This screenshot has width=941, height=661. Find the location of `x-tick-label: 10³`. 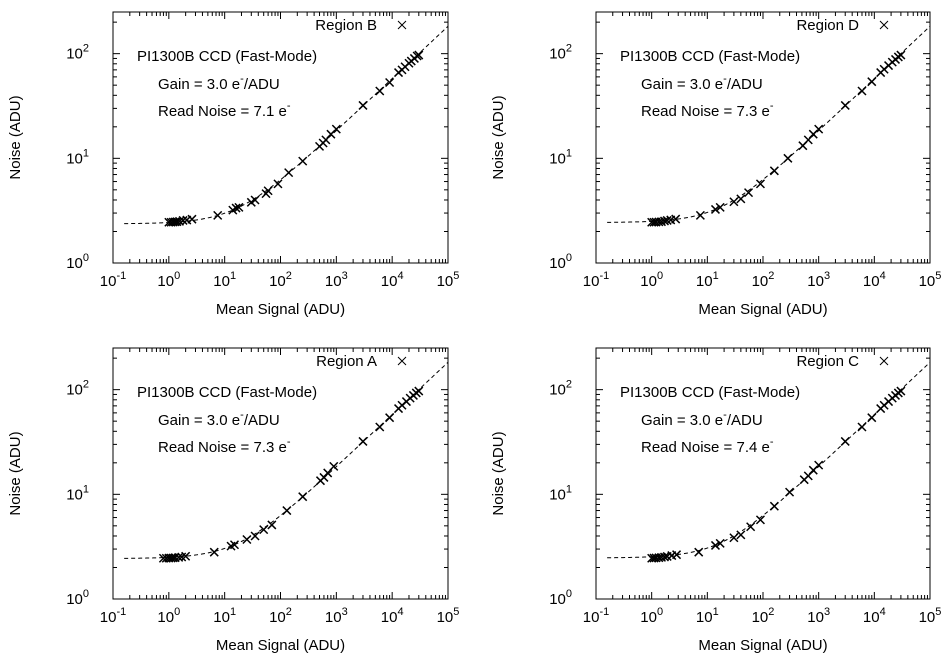

x-tick-label: 10³ is located at coordinates (336, 616).